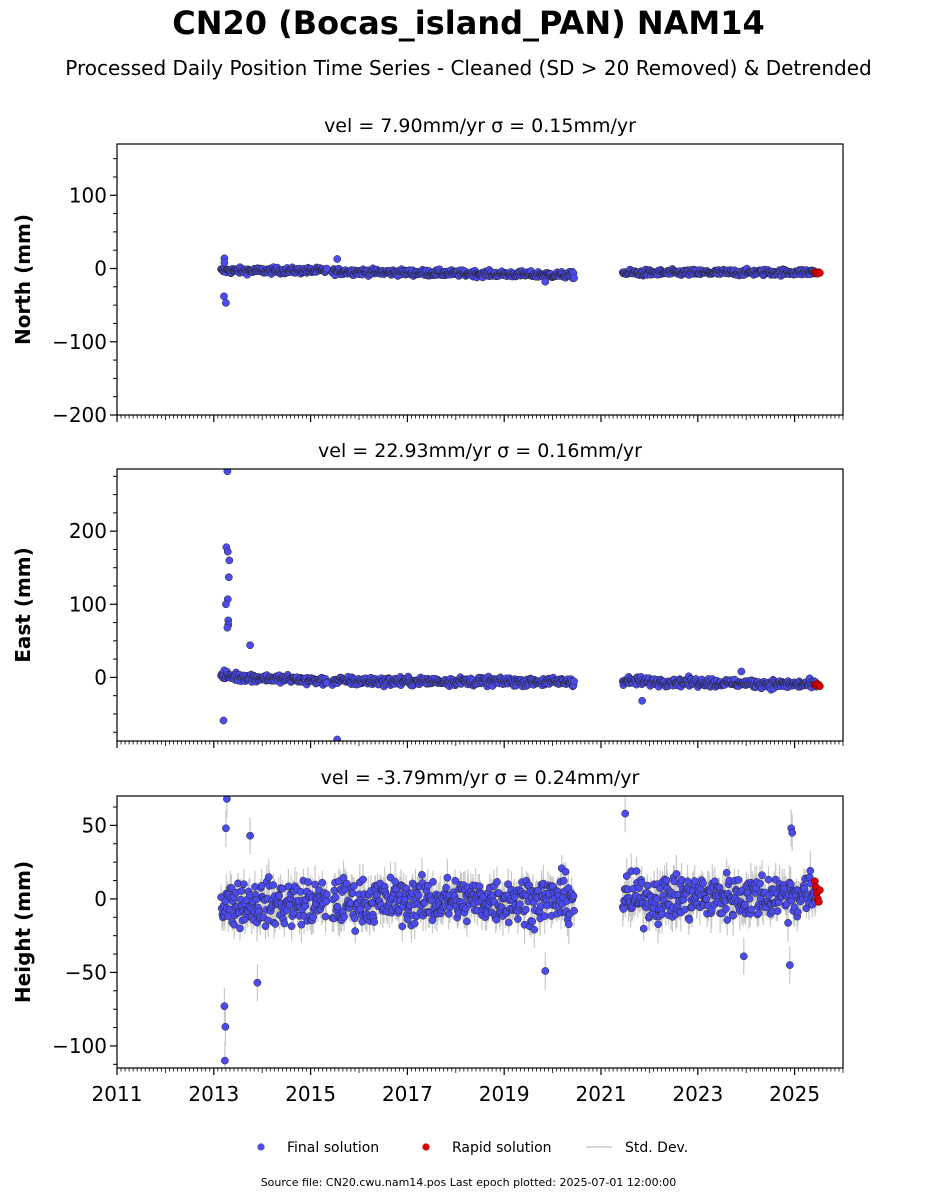 This screenshot has height=1200, width=937. What do you see at coordinates (79, 1046) in the screenshot?
I see `y-tick-label: −100` at bounding box center [79, 1046].